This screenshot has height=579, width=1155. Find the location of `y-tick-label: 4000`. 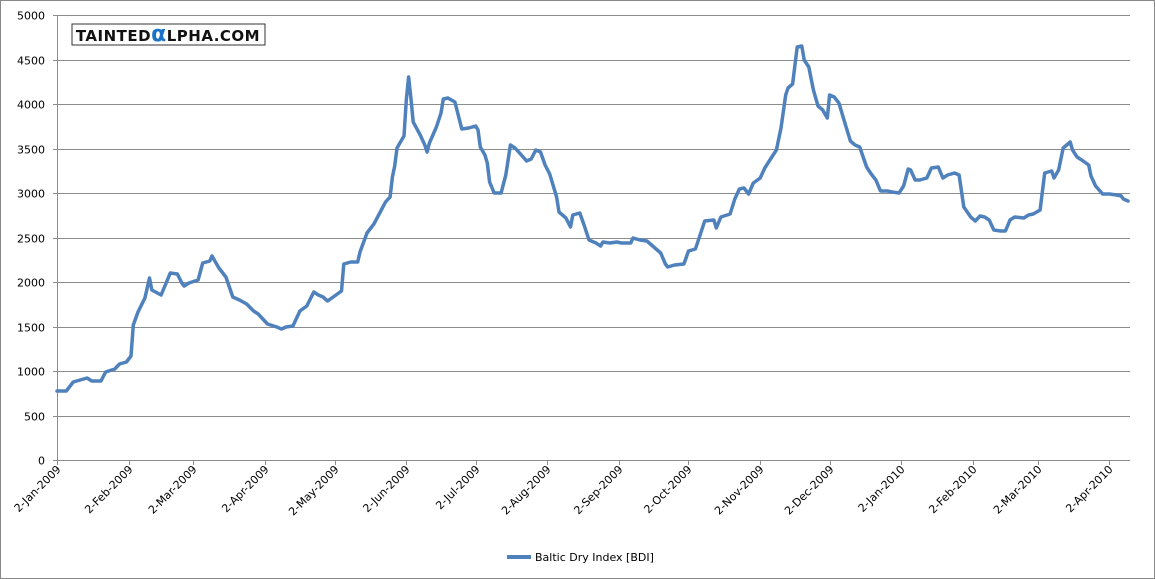

y-tick-label: 4000 is located at coordinates (31, 105).